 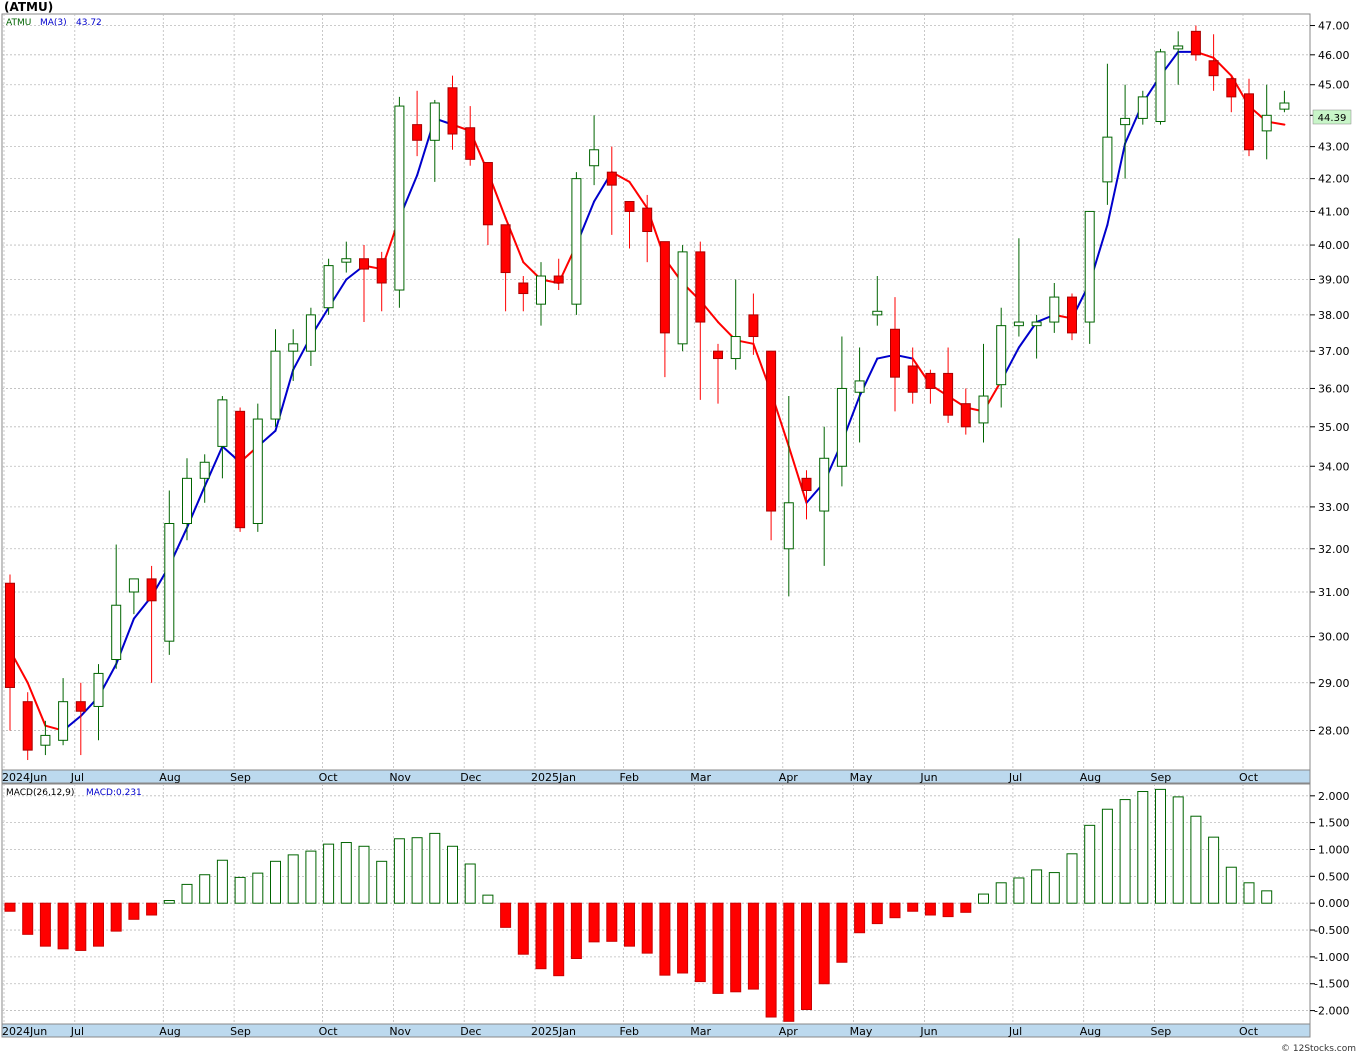 What do you see at coordinates (1090, 1031) in the screenshot?
I see `macd-x-label: Aug` at bounding box center [1090, 1031].